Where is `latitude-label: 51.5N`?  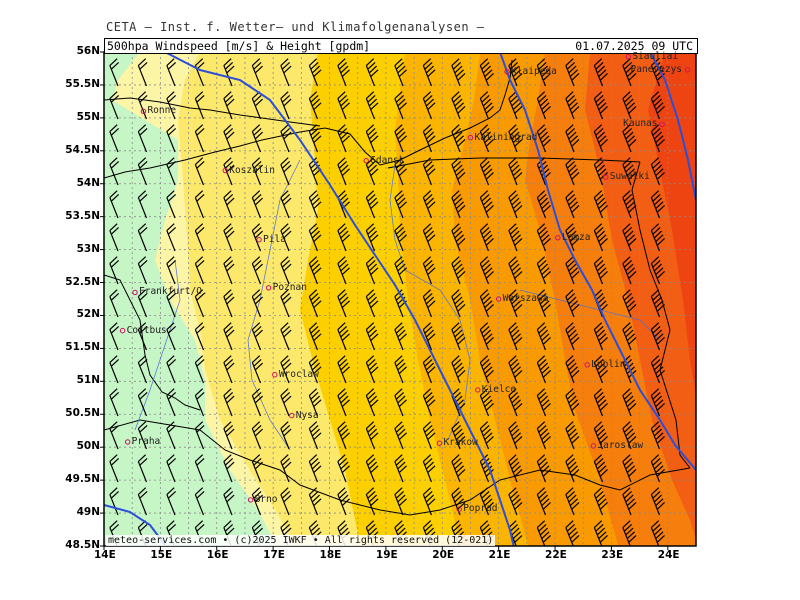
latitude-label: 51.5N is located at coordinates (82, 347).